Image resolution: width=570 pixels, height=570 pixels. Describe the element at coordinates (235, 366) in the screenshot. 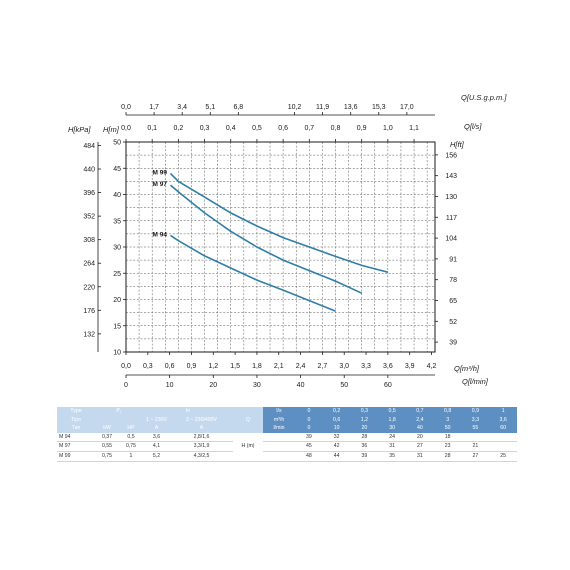

I see `tick-label-q-m3h: 1,5` at that location.